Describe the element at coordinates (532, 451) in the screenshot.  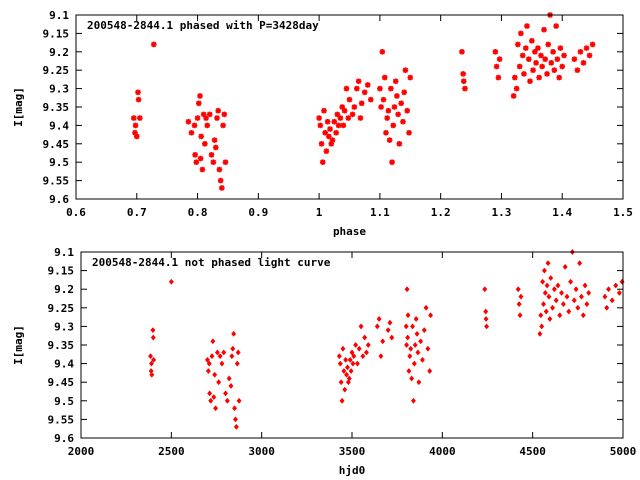
I see `x-tick-label: 4500` at that location.